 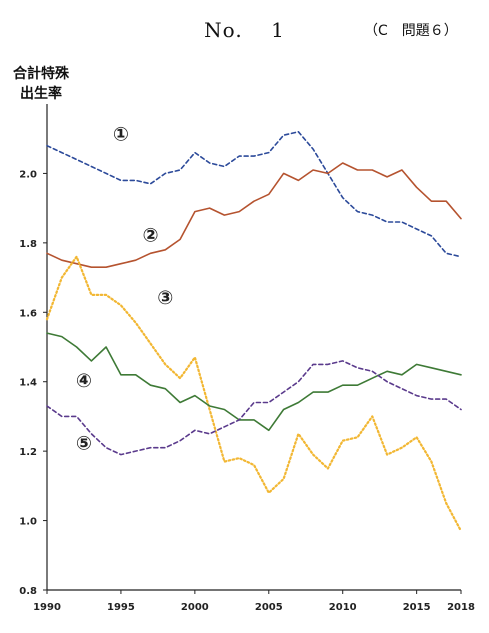 What do you see at coordinates (28, 383) in the screenshot?
I see `y-tick-label: 1.4` at bounding box center [28, 383].